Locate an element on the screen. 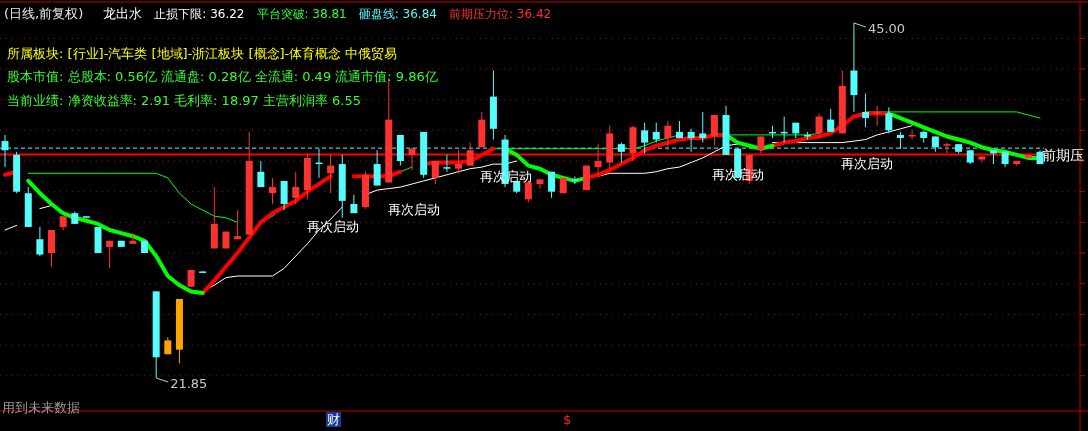 This screenshot has width=1088, height=431. annotation: 21.85 is located at coordinates (189, 383).